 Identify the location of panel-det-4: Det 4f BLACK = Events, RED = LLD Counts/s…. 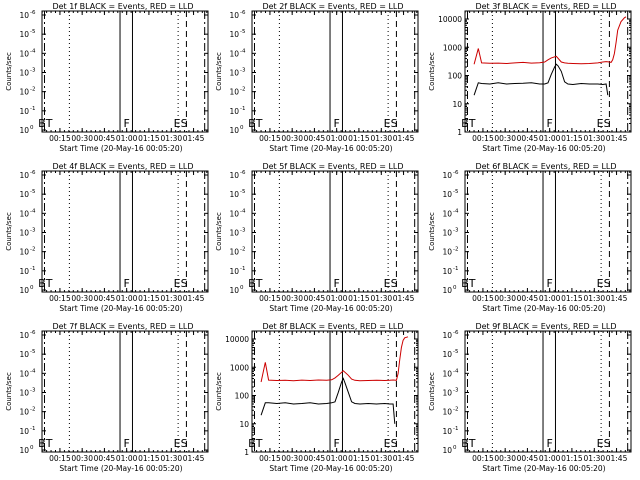
(107, 237).